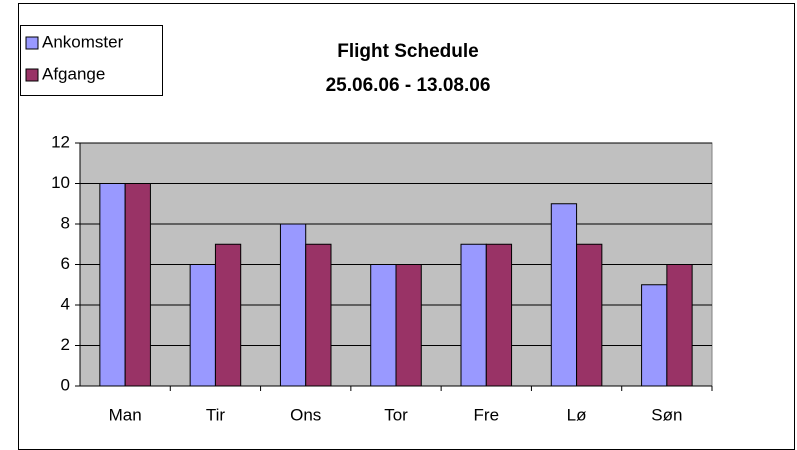 The width and height of the screenshot is (797, 450). Describe the element at coordinates (73, 73) in the screenshot. I see `legend-label: Afgange` at that location.